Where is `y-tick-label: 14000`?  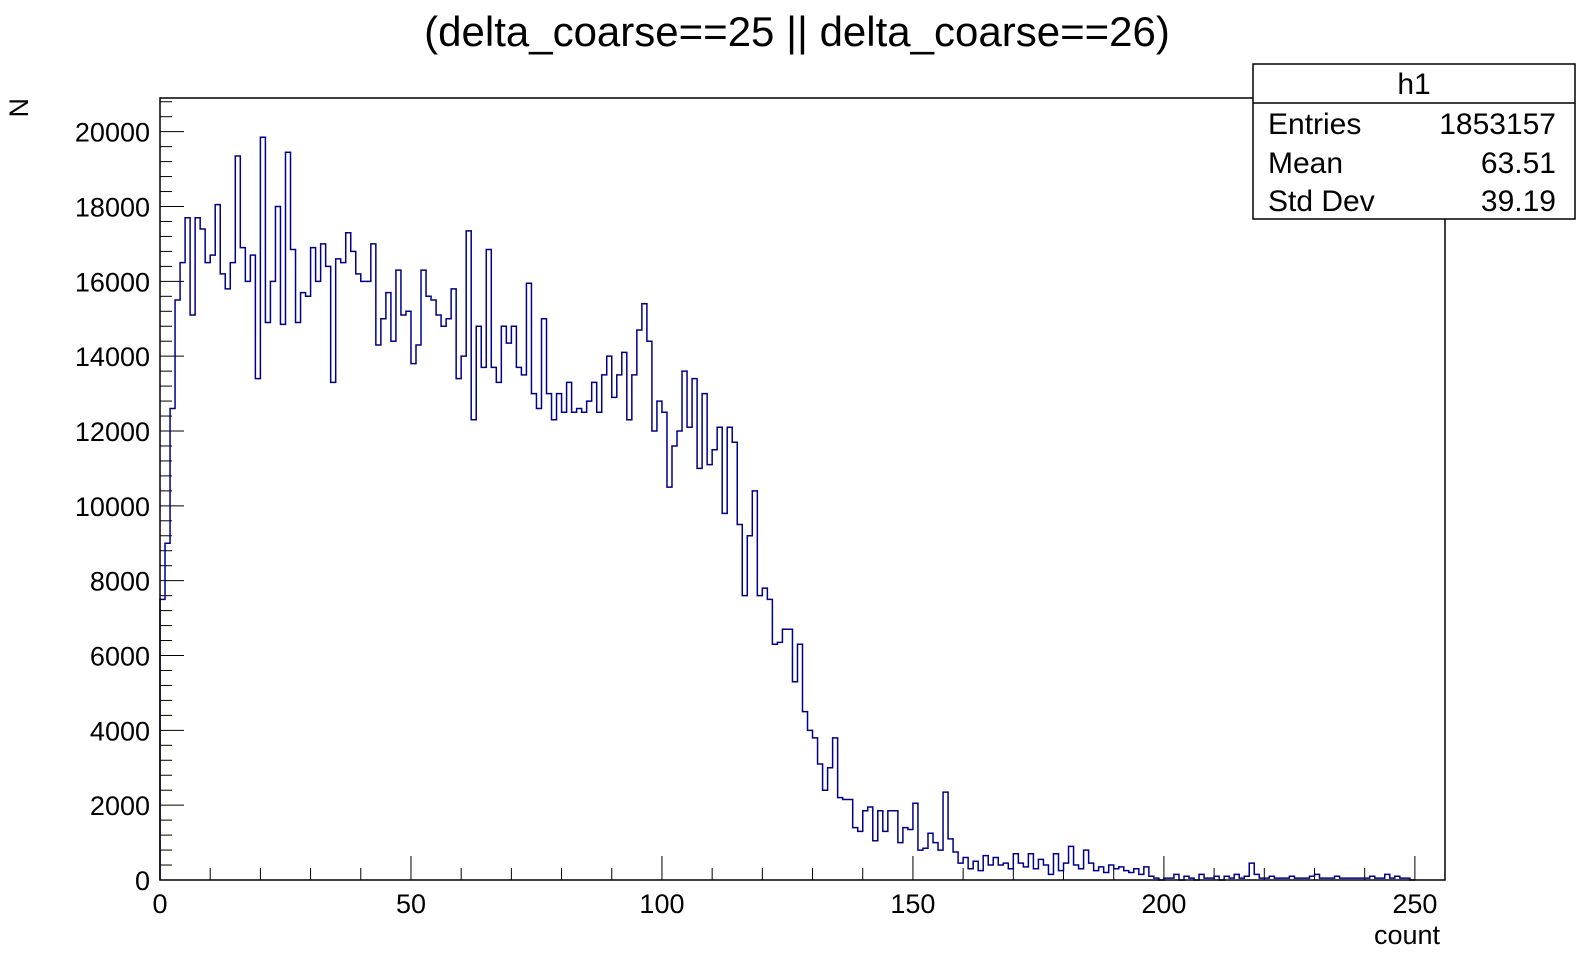 y-tick-label: 14000 is located at coordinates (112, 357).